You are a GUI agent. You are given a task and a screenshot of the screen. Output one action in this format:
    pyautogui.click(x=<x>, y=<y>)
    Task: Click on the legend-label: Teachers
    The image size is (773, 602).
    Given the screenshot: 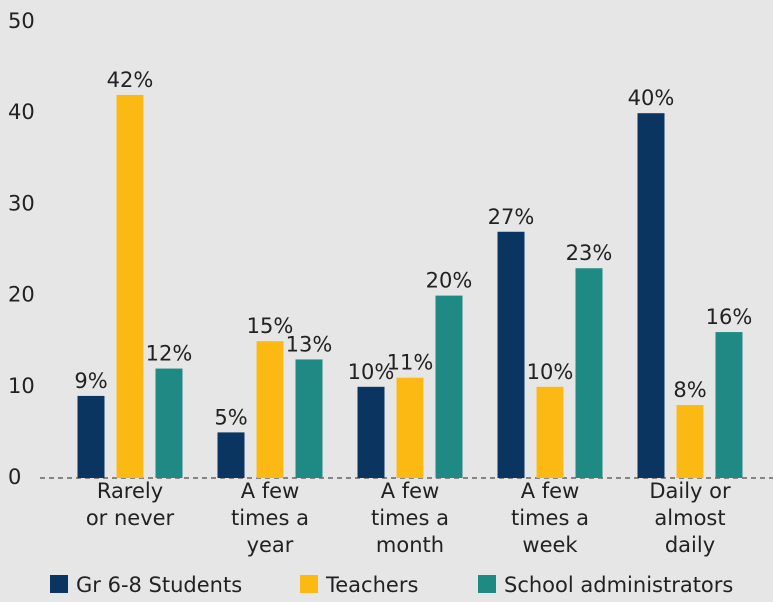 What is the action you would take?
    pyautogui.click(x=371, y=585)
    